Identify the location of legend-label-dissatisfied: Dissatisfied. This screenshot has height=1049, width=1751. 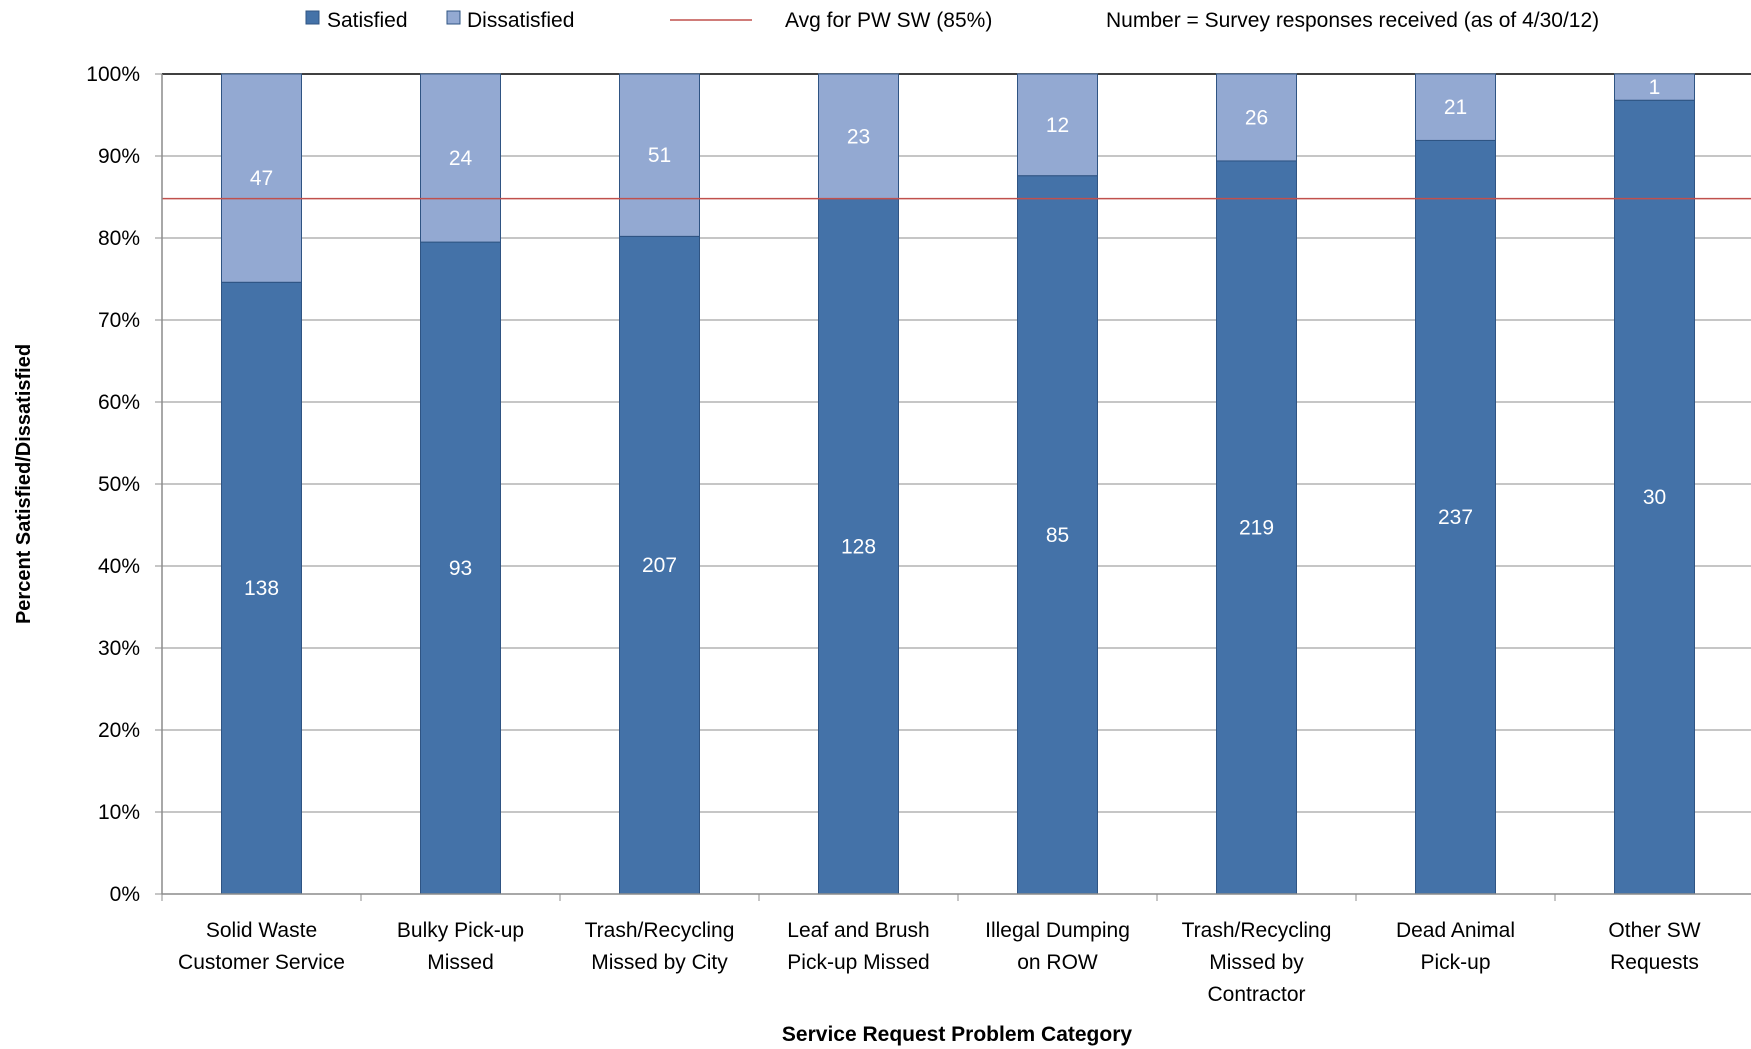
(520, 20).